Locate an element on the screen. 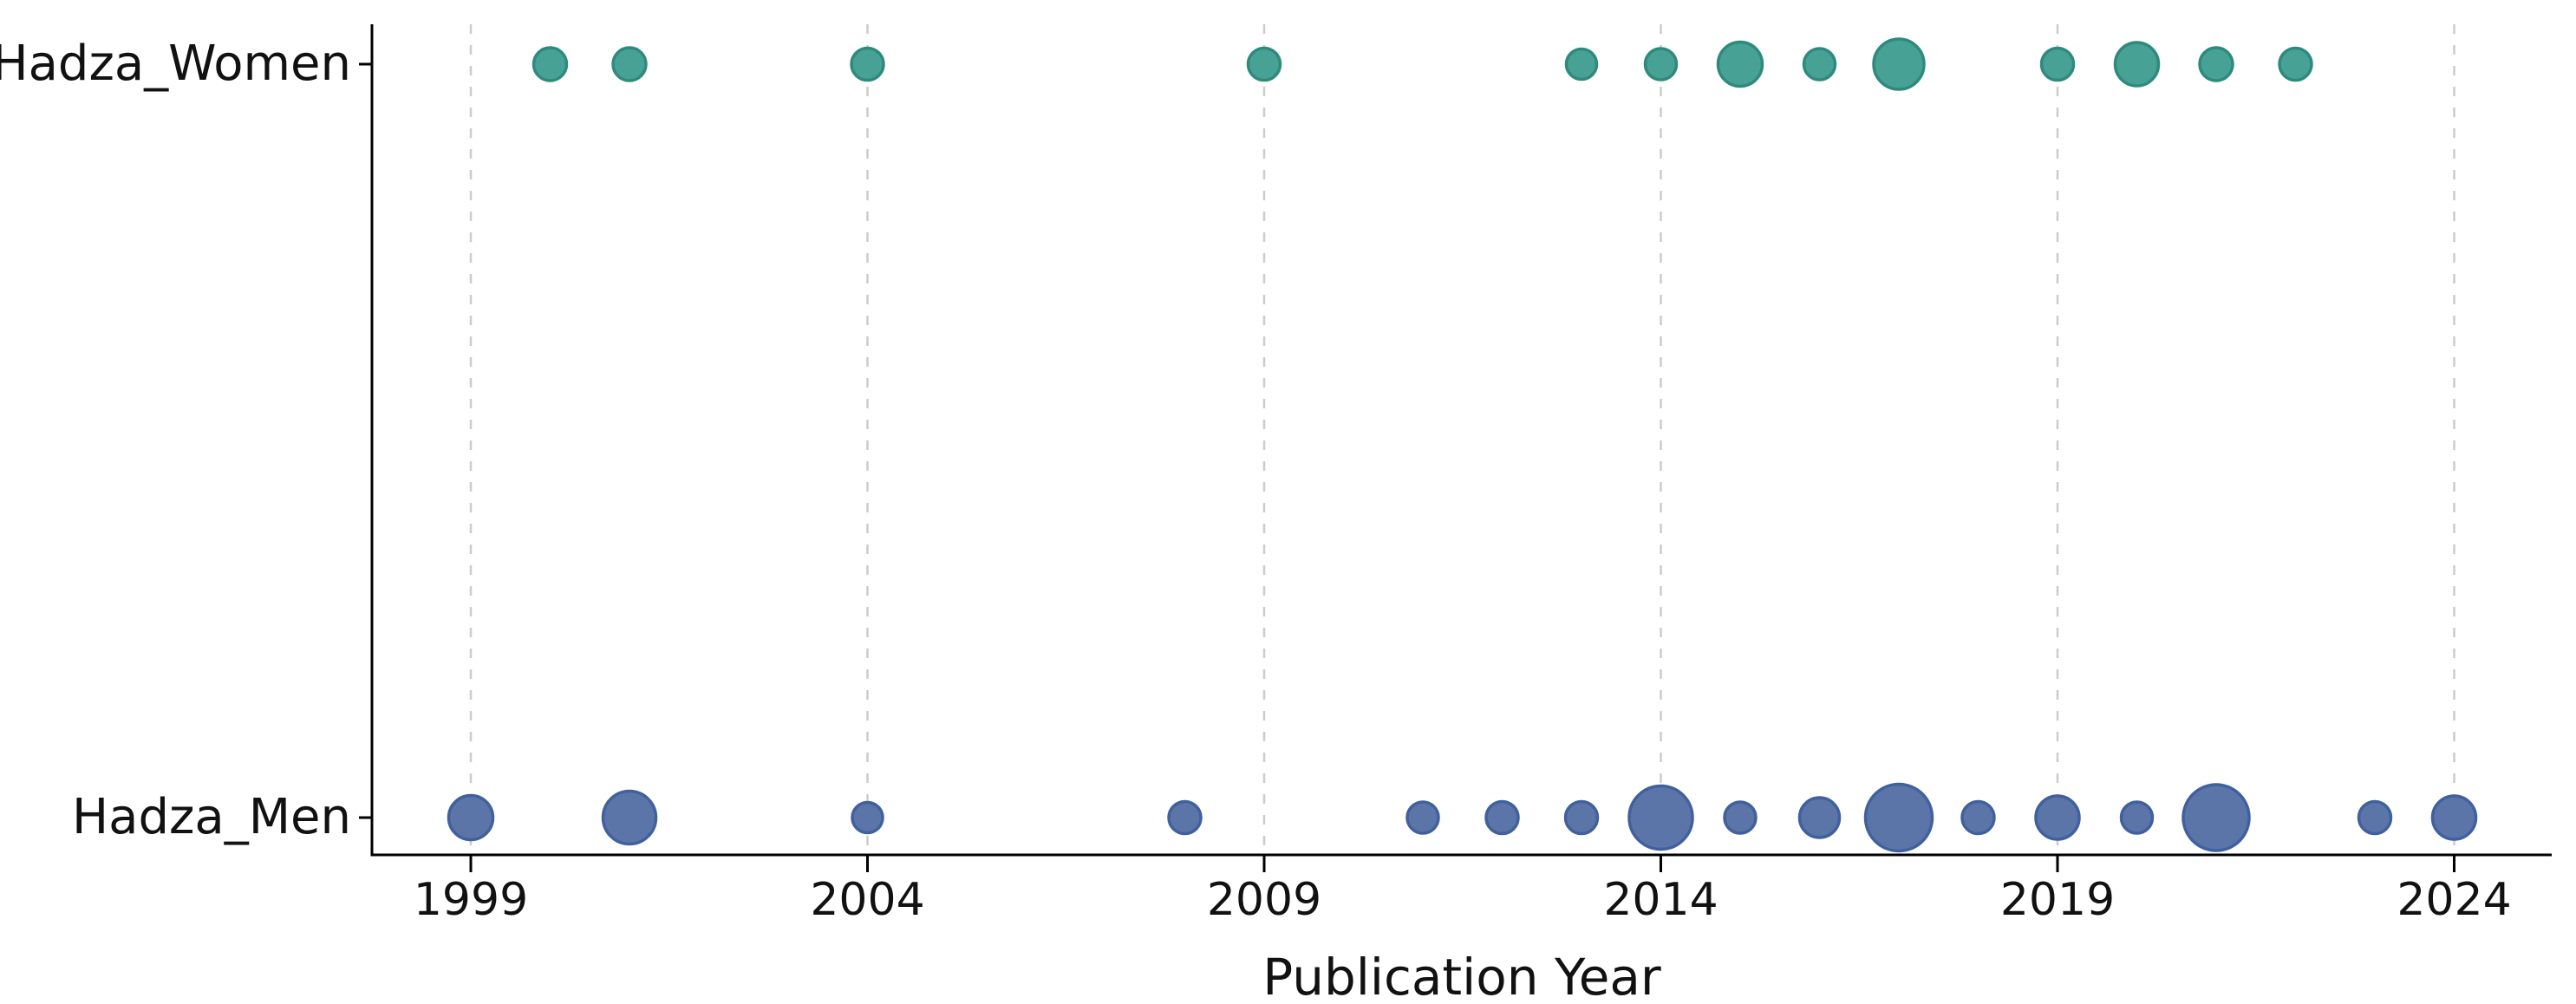 This screenshot has height=1004, width=2576. bubble-hadza_men-2014 is located at coordinates (1660, 818).